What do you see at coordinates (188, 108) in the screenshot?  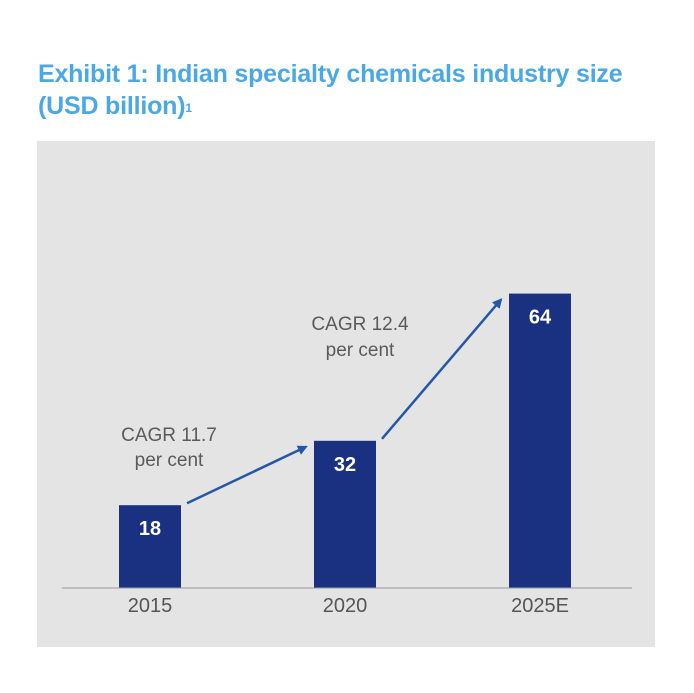 I see `footnote-marker: 1` at bounding box center [188, 108].